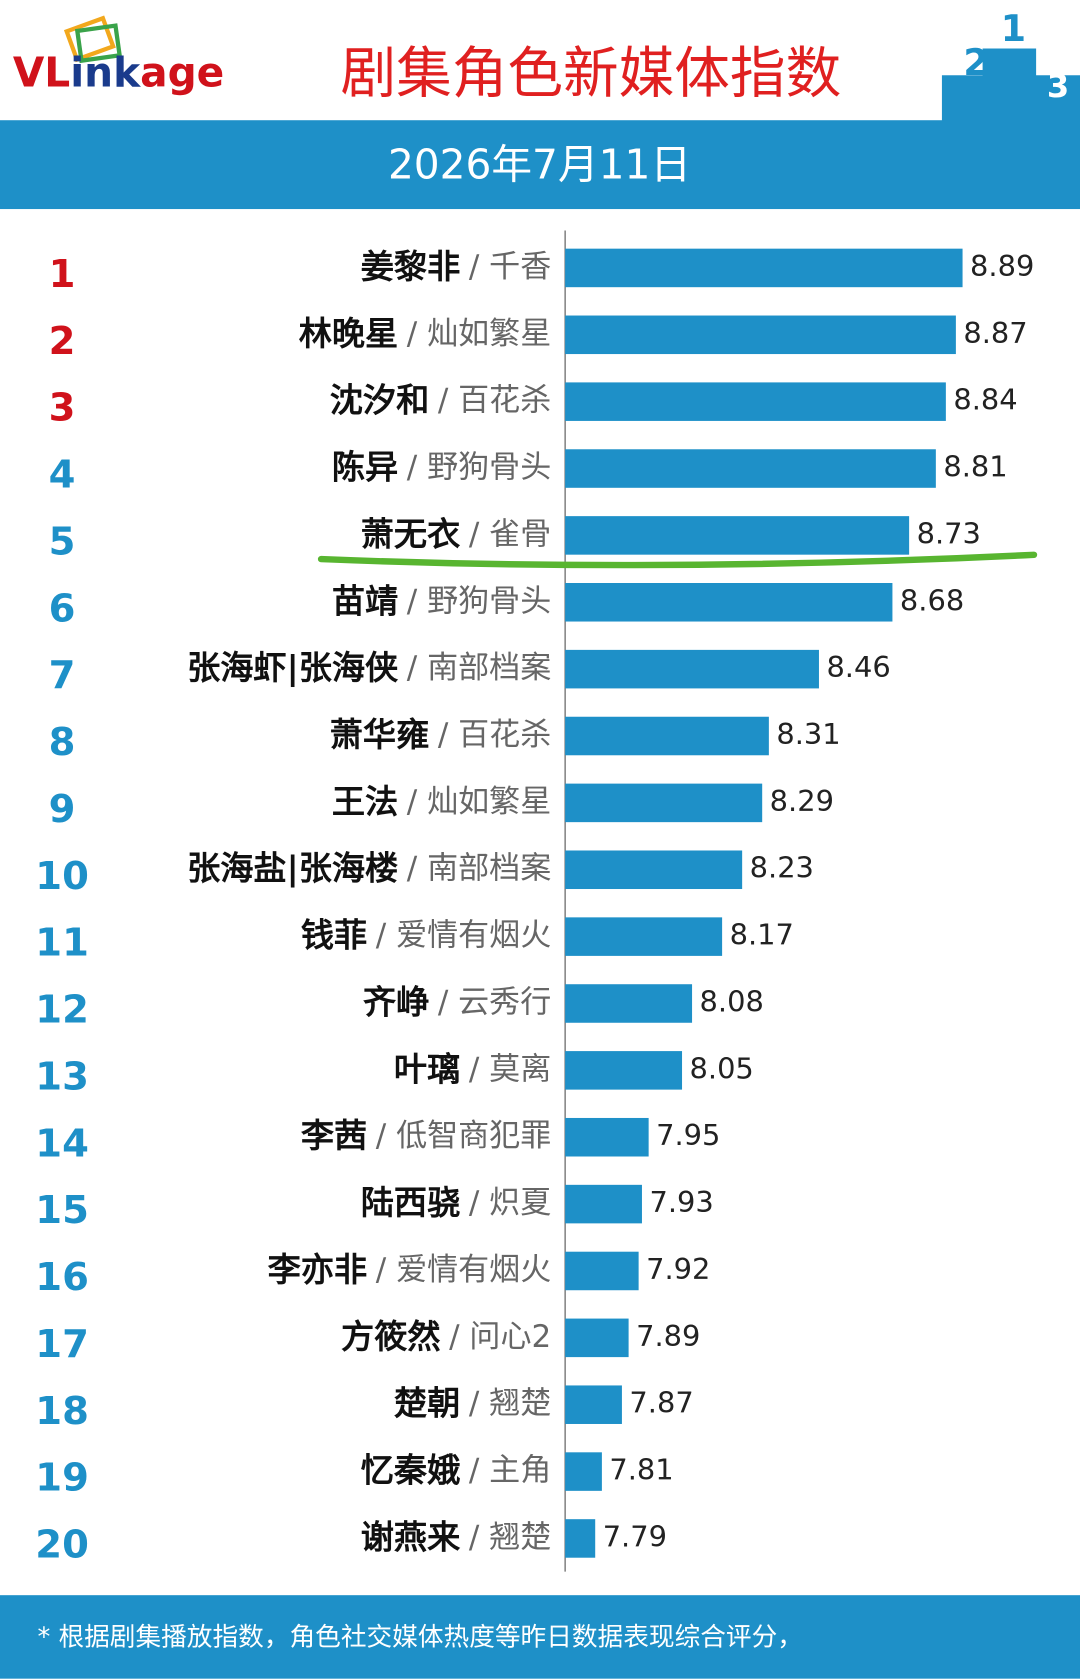 This screenshot has height=1679, width=1080. What do you see at coordinates (500, 1337) in the screenshot?
I see `drama-name: / 问心2` at bounding box center [500, 1337].